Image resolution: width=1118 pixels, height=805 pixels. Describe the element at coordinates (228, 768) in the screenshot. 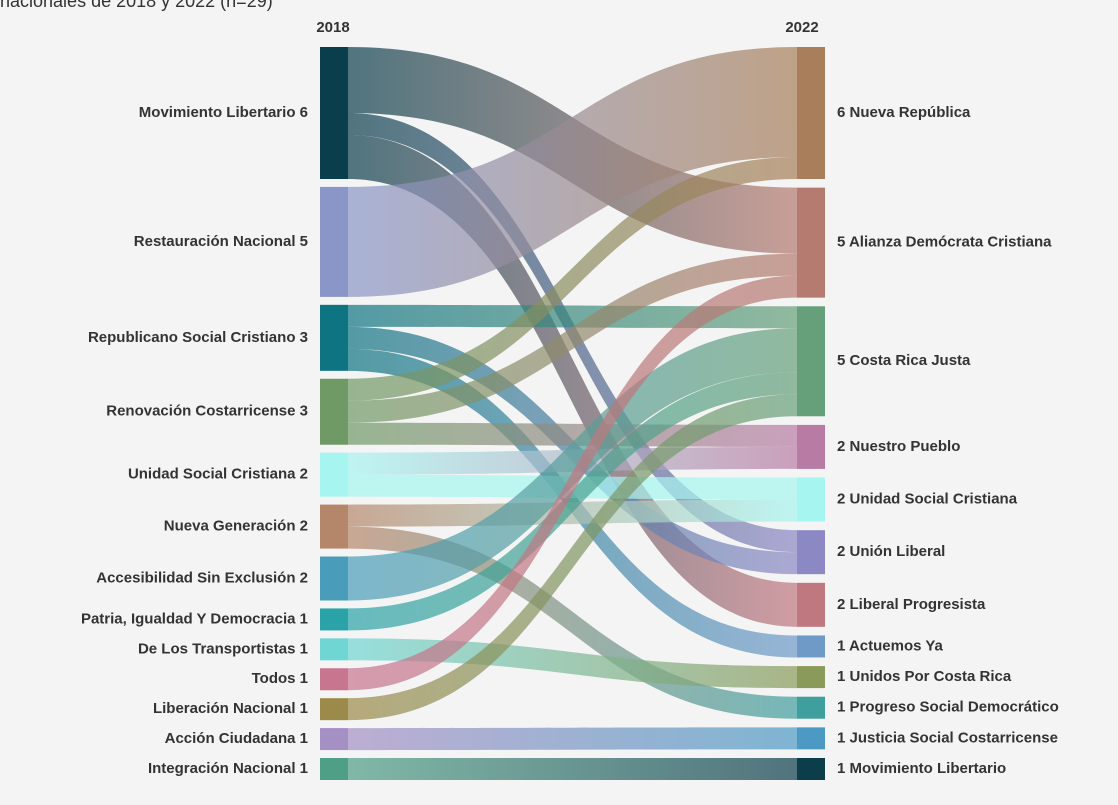

I see `node-label: Integración Nacional 1` at that location.